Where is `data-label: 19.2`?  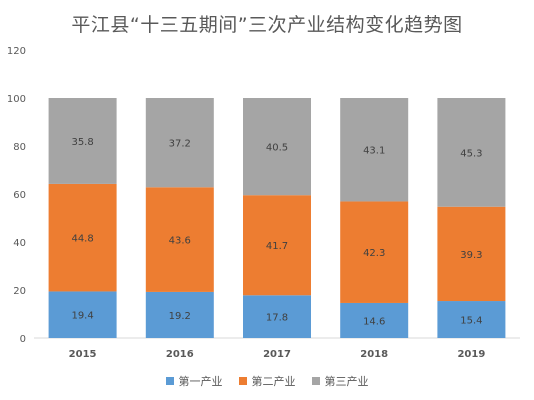
data-label: 19.2 is located at coordinates (180, 316).